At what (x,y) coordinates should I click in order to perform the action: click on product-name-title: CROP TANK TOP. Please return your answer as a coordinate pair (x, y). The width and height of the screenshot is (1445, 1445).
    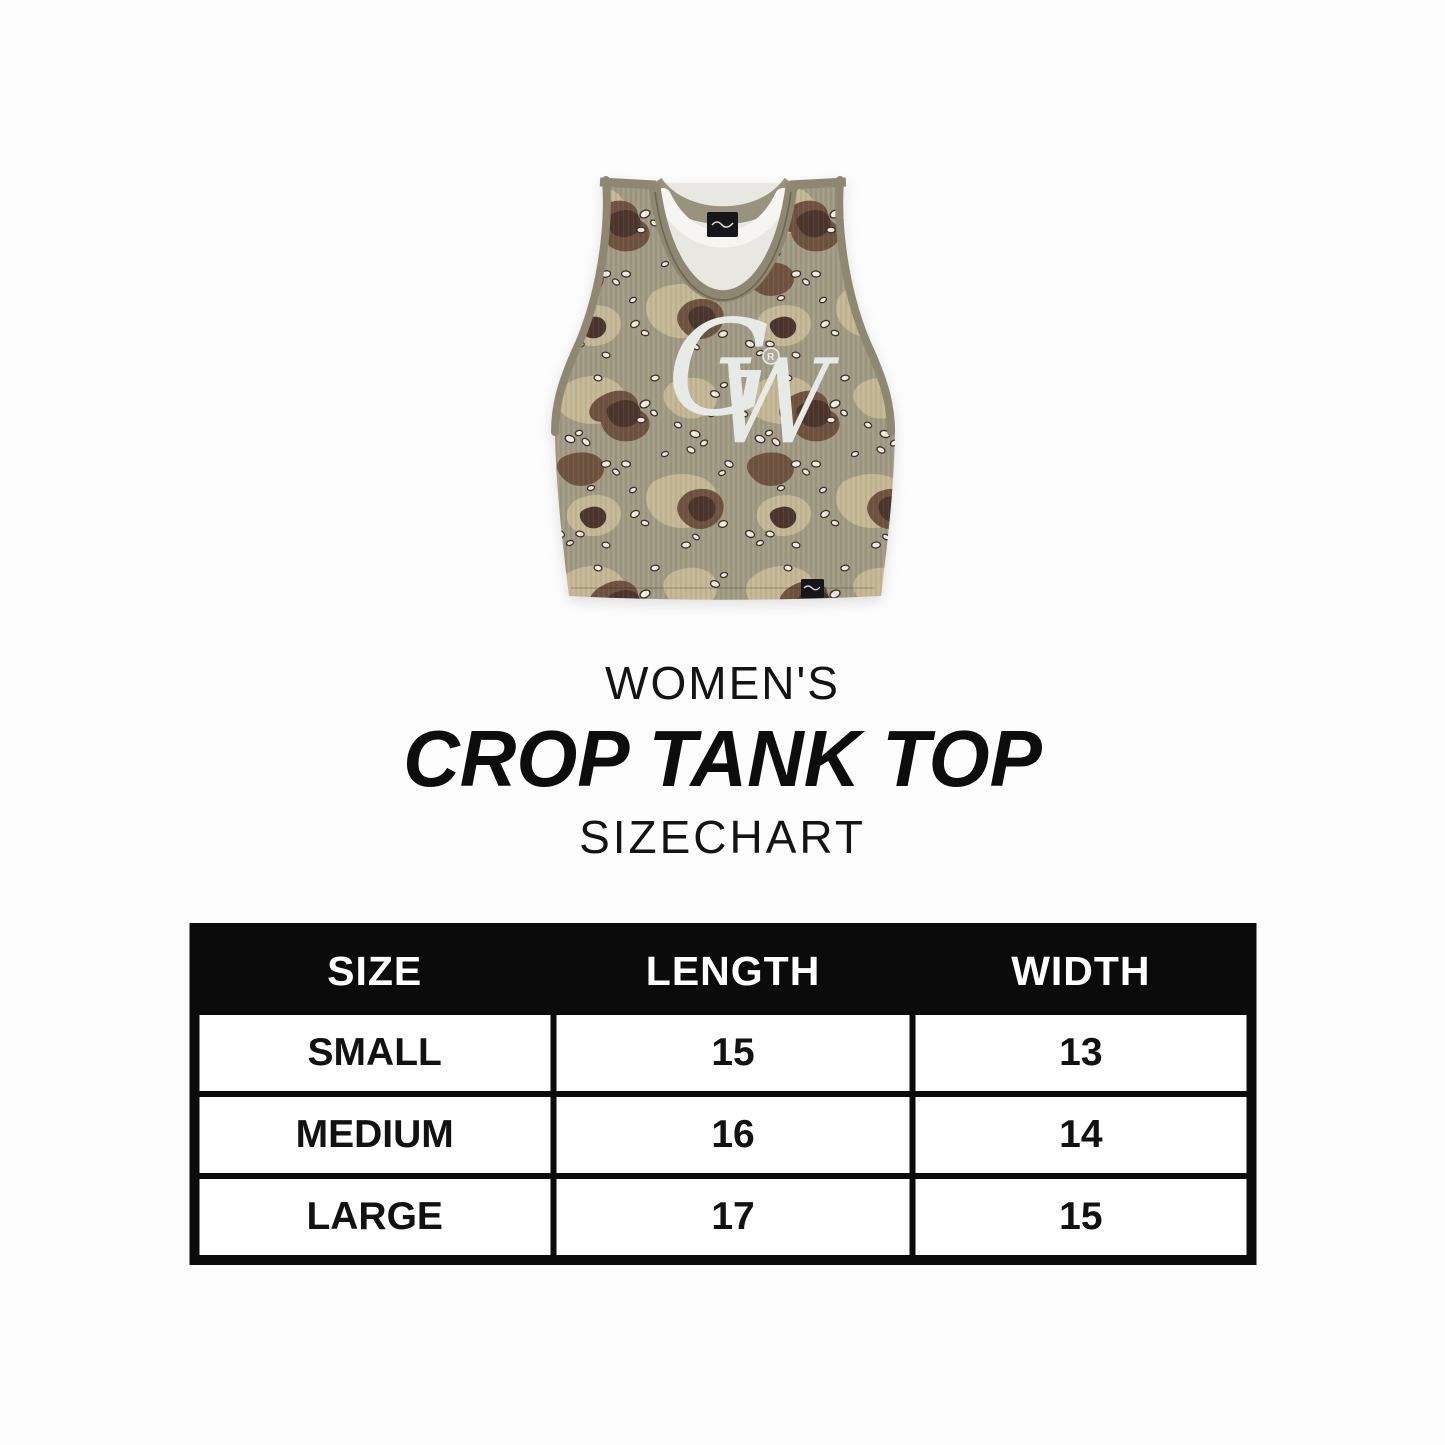
    Looking at the image, I should click on (722, 758).